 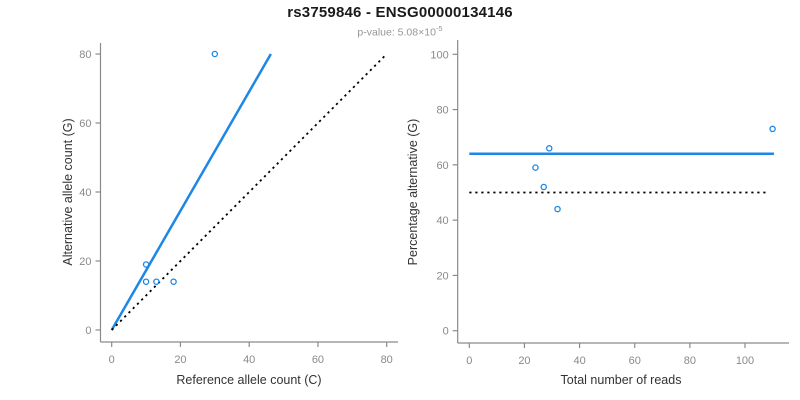 I want to click on left-y-axis-label: Alternative allele count (G), so click(x=68, y=191).